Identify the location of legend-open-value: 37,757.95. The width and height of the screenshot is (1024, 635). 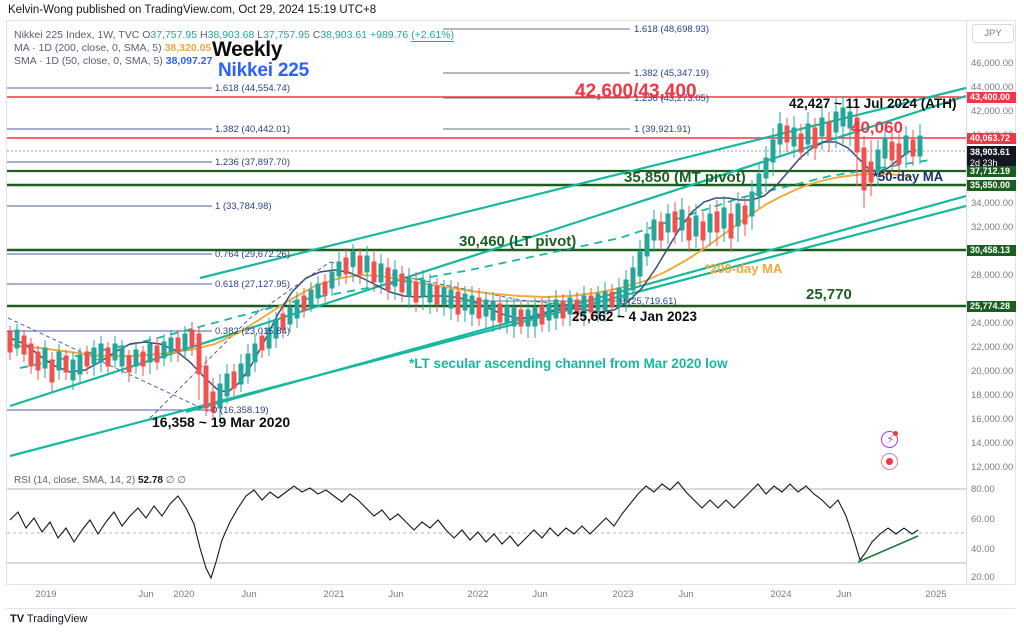
(174, 35).